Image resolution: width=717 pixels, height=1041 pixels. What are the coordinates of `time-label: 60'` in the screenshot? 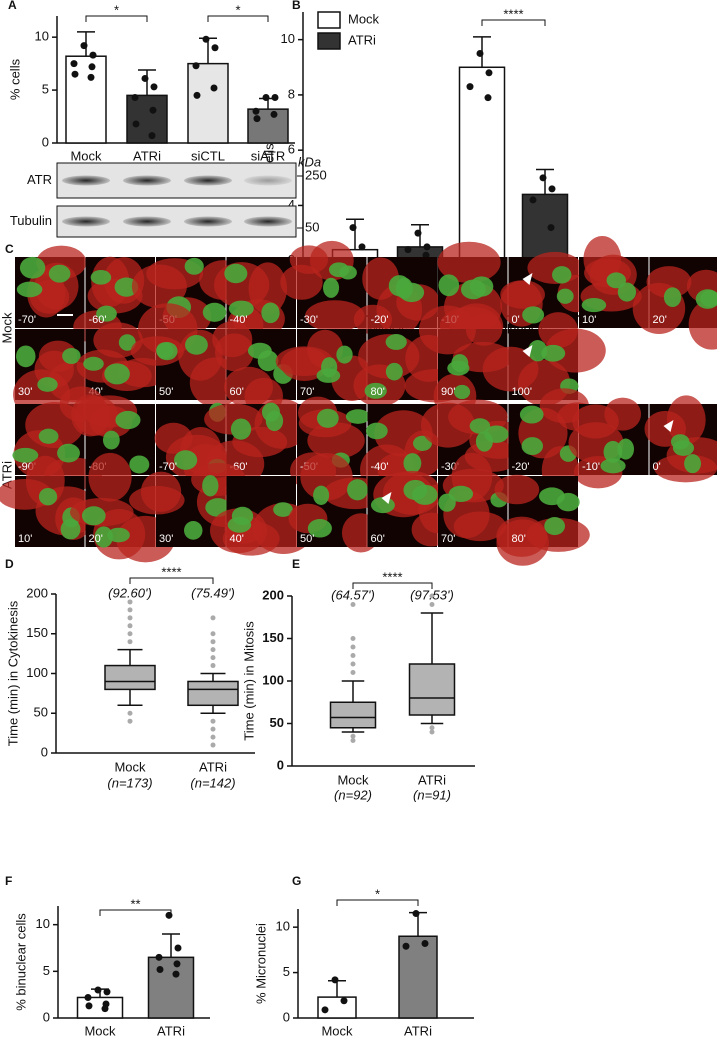 It's located at (378, 539).